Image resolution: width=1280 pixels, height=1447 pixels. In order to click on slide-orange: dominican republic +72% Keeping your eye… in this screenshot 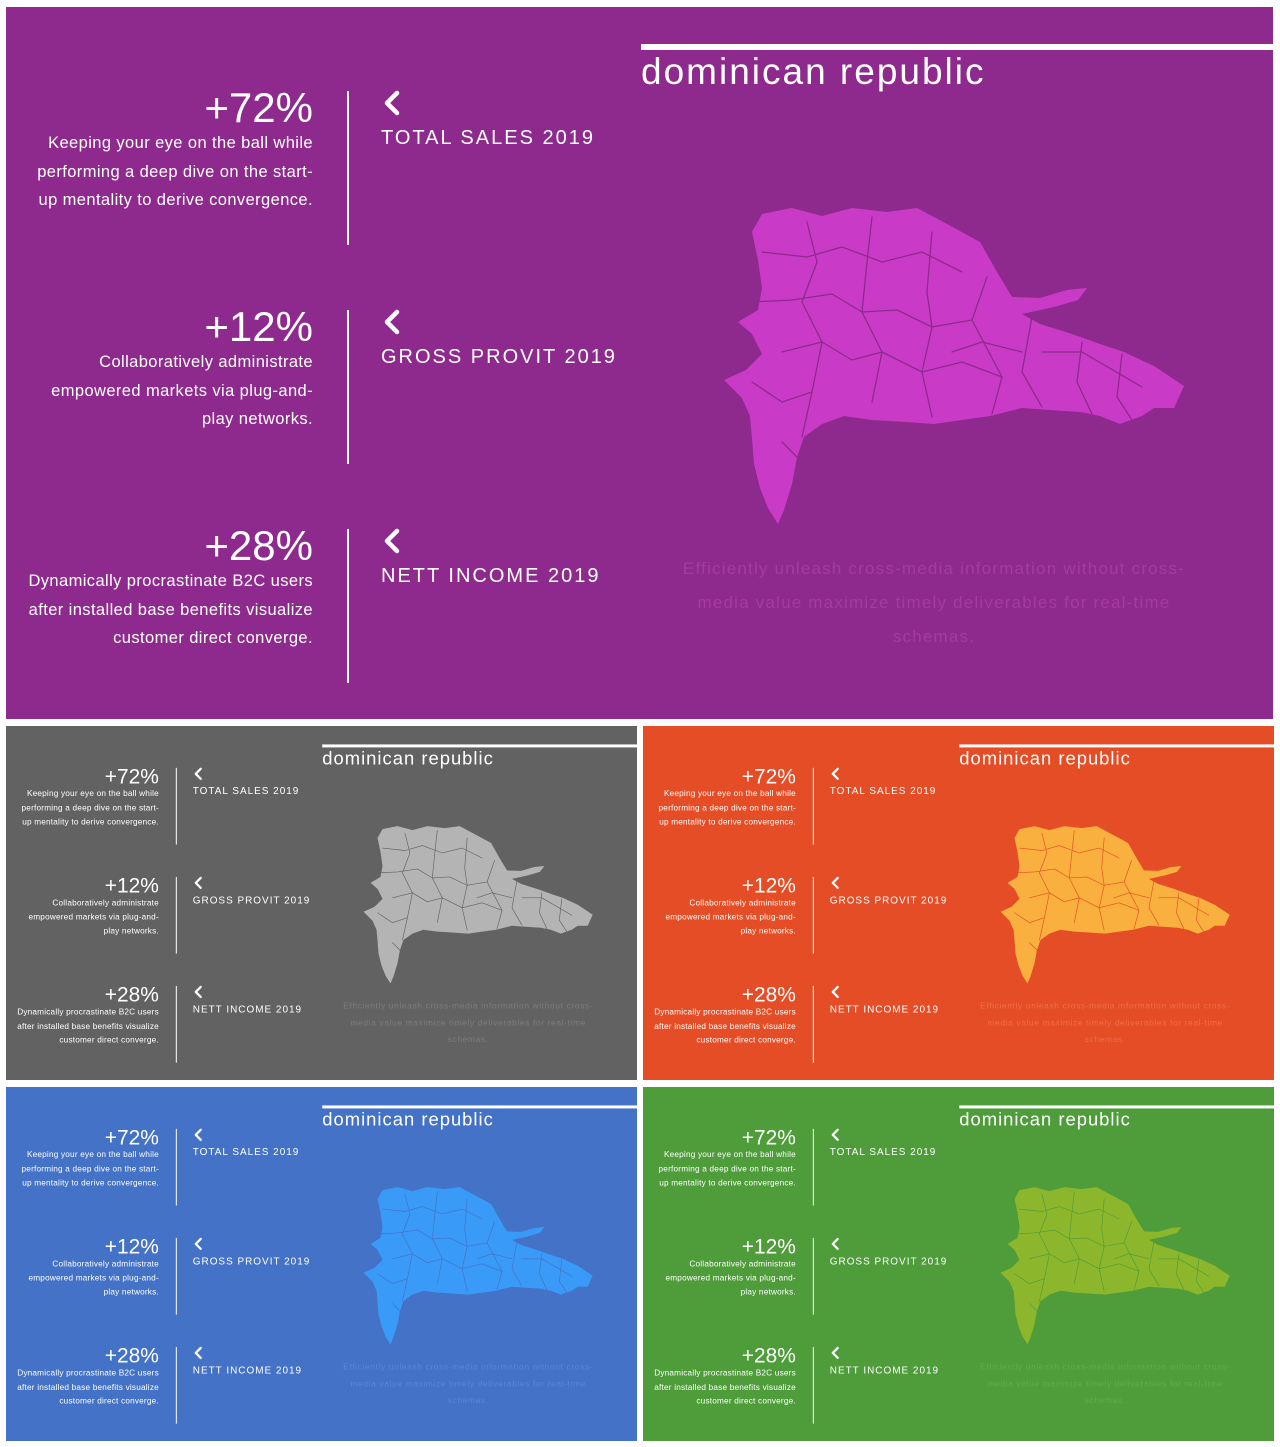, I will do `click(958, 903)`.